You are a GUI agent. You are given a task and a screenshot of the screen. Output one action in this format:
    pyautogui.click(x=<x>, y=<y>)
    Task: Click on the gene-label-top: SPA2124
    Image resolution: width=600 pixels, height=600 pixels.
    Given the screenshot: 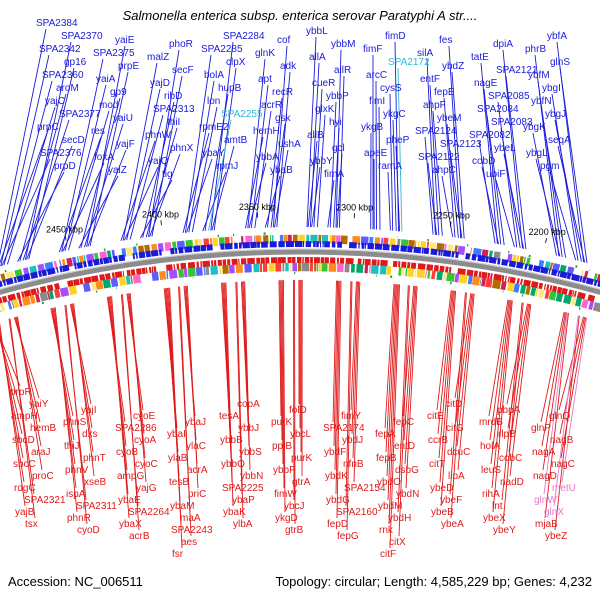 What is the action you would take?
    pyautogui.click(x=436, y=131)
    